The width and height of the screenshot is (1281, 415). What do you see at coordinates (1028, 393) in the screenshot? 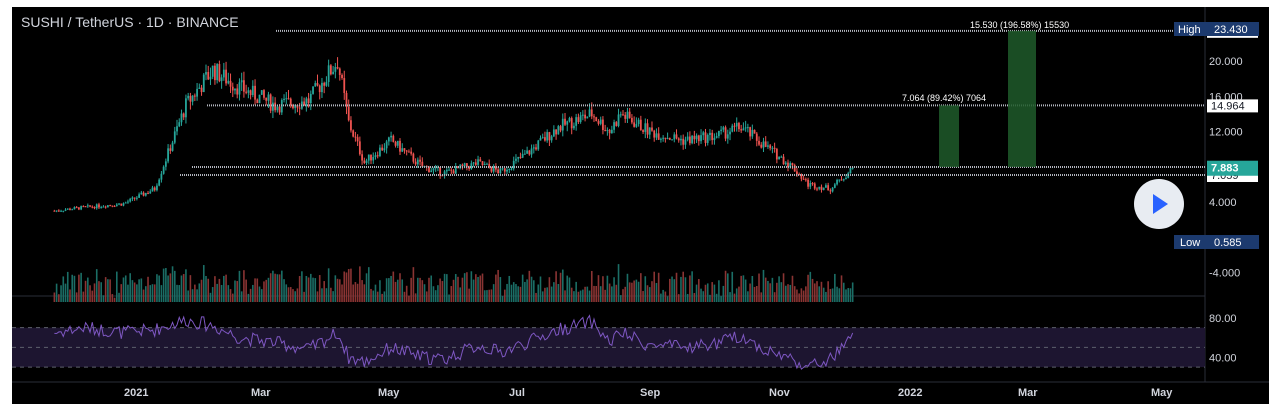
I see `time-axis-label: Mar` at bounding box center [1028, 393].